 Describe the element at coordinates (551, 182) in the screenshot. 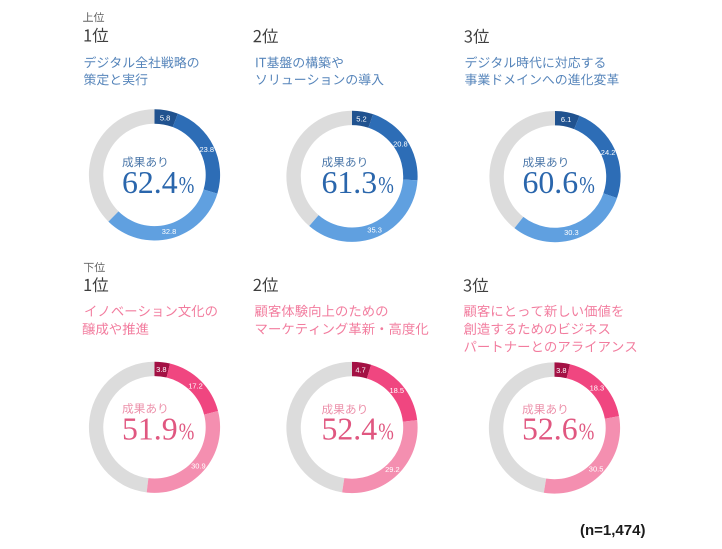

I see `svg-text: 60.6` at that location.